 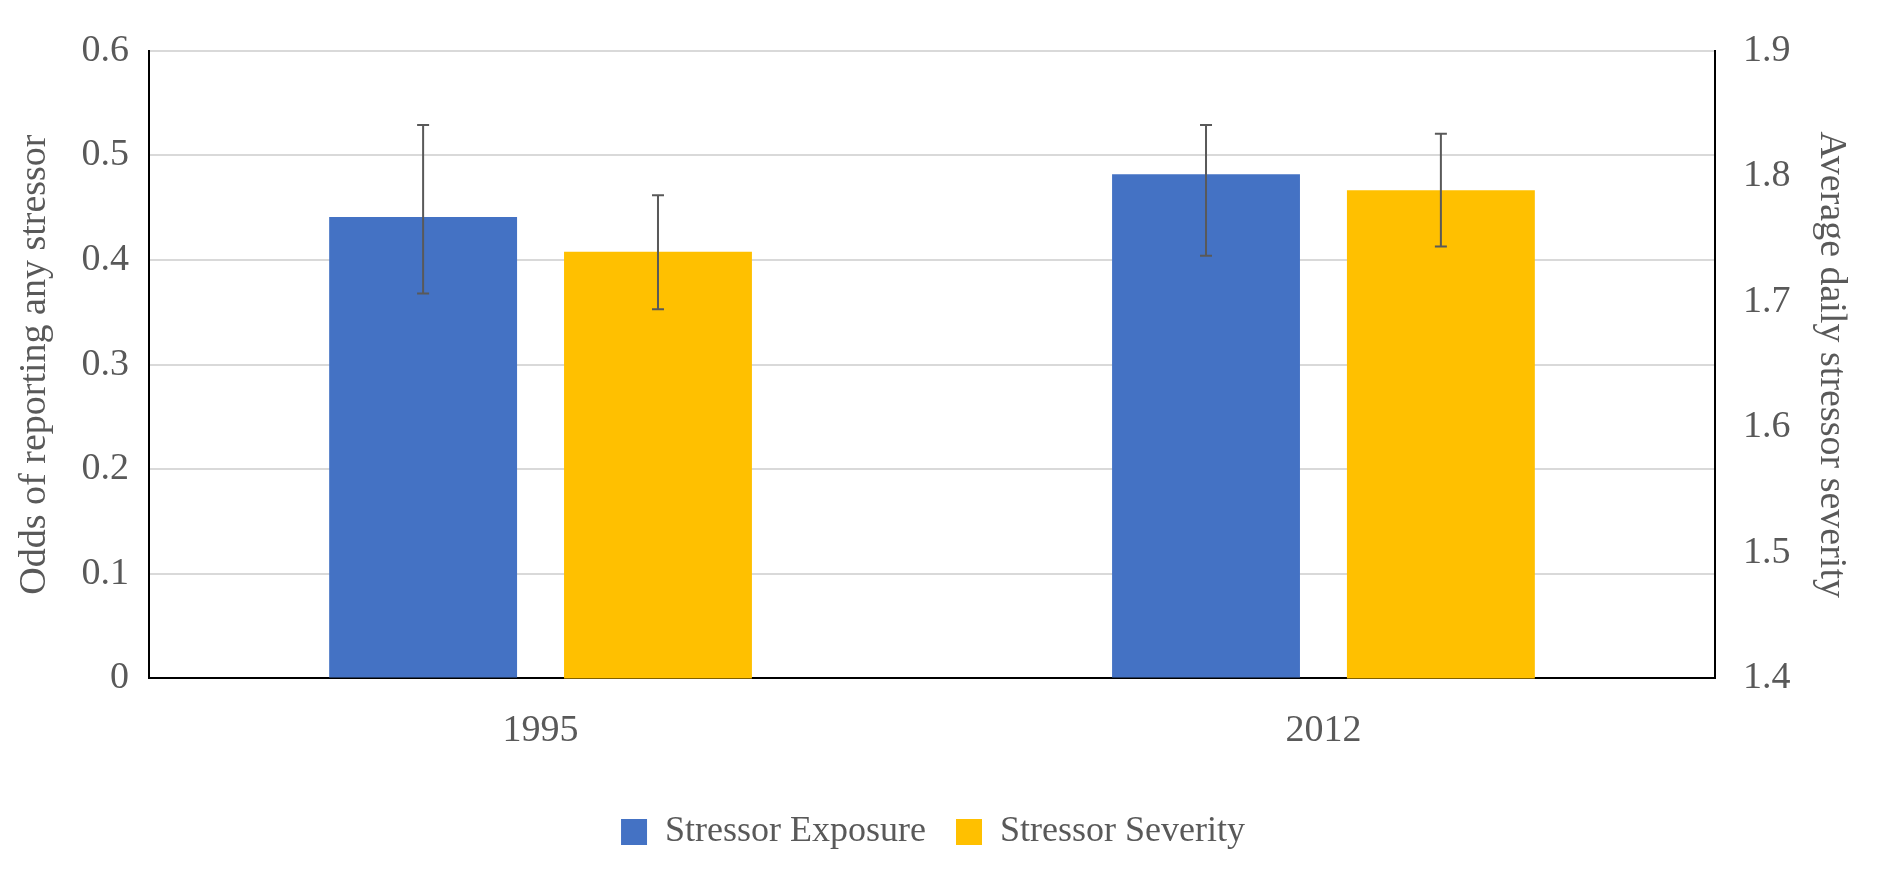 What do you see at coordinates (1834, 364) in the screenshot?
I see `y2-axis-title: Average daily stressor severity` at bounding box center [1834, 364].